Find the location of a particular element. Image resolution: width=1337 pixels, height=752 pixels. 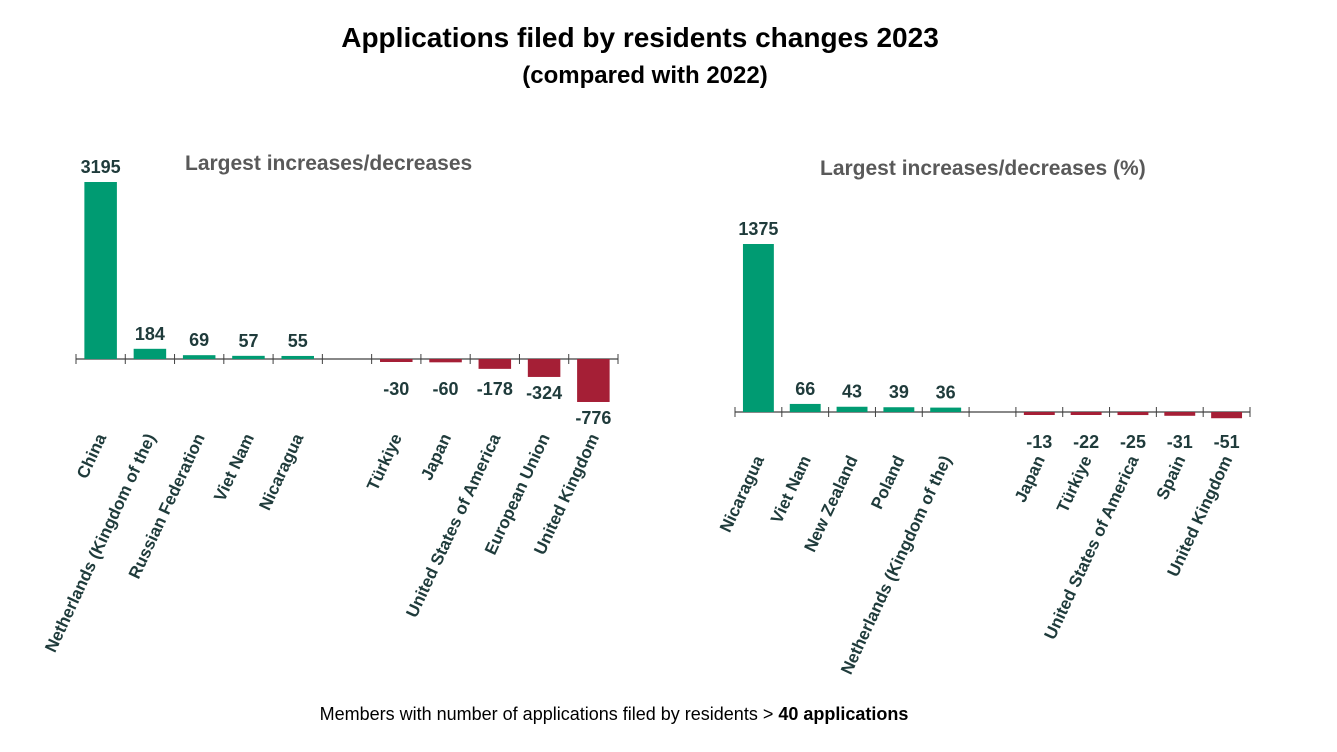

right-tick-label: Japan is located at coordinates (1030, 479).